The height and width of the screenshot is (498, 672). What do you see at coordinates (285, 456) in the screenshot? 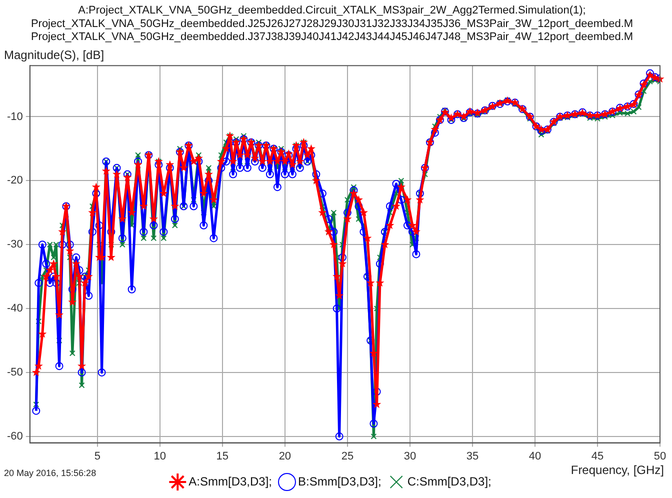
I see `x-tick-label: 20` at bounding box center [285, 456].